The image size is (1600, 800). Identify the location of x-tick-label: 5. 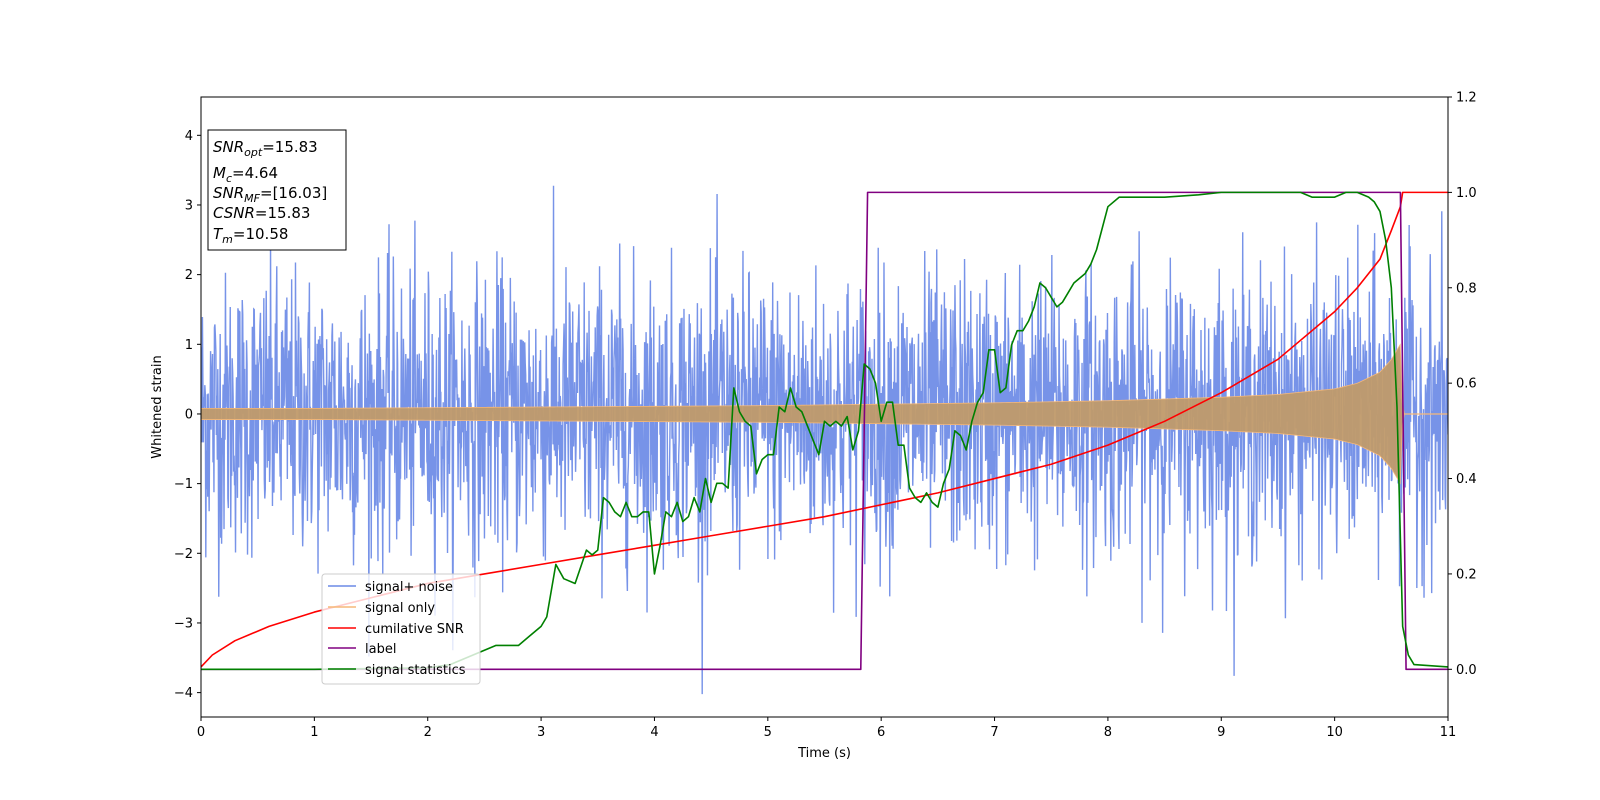
(768, 732).